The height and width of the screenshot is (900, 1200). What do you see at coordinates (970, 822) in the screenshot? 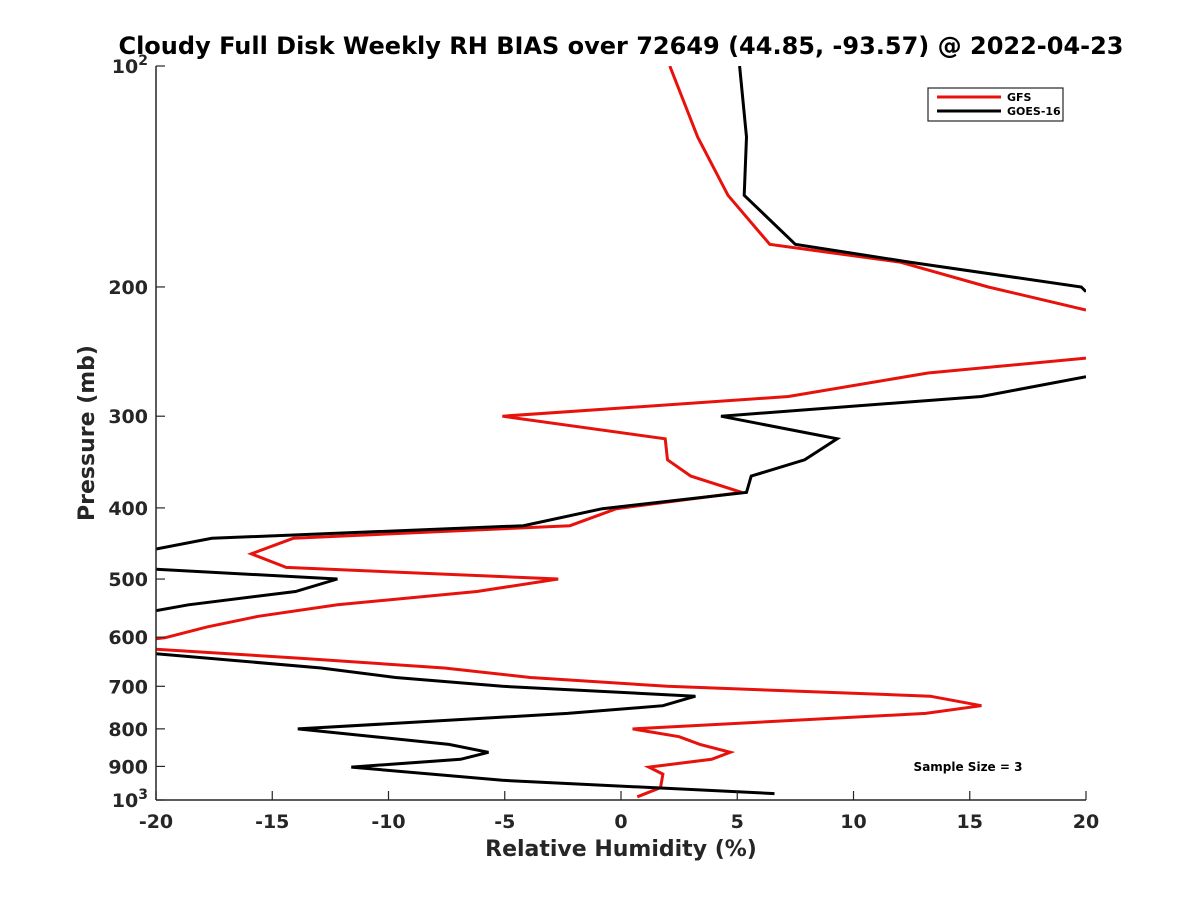
I see `x-tick-label: 15` at bounding box center [970, 822].